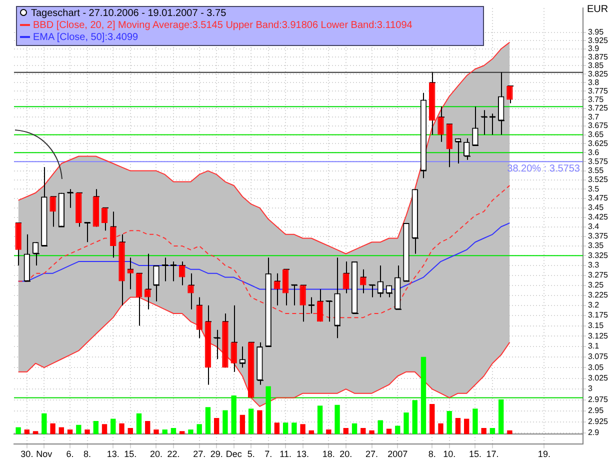 The height and width of the screenshot is (461, 614). I want to click on chart-title: Tageschart - 27.10.2006 - 19.01.2007 - 3.75, so click(128, 13).